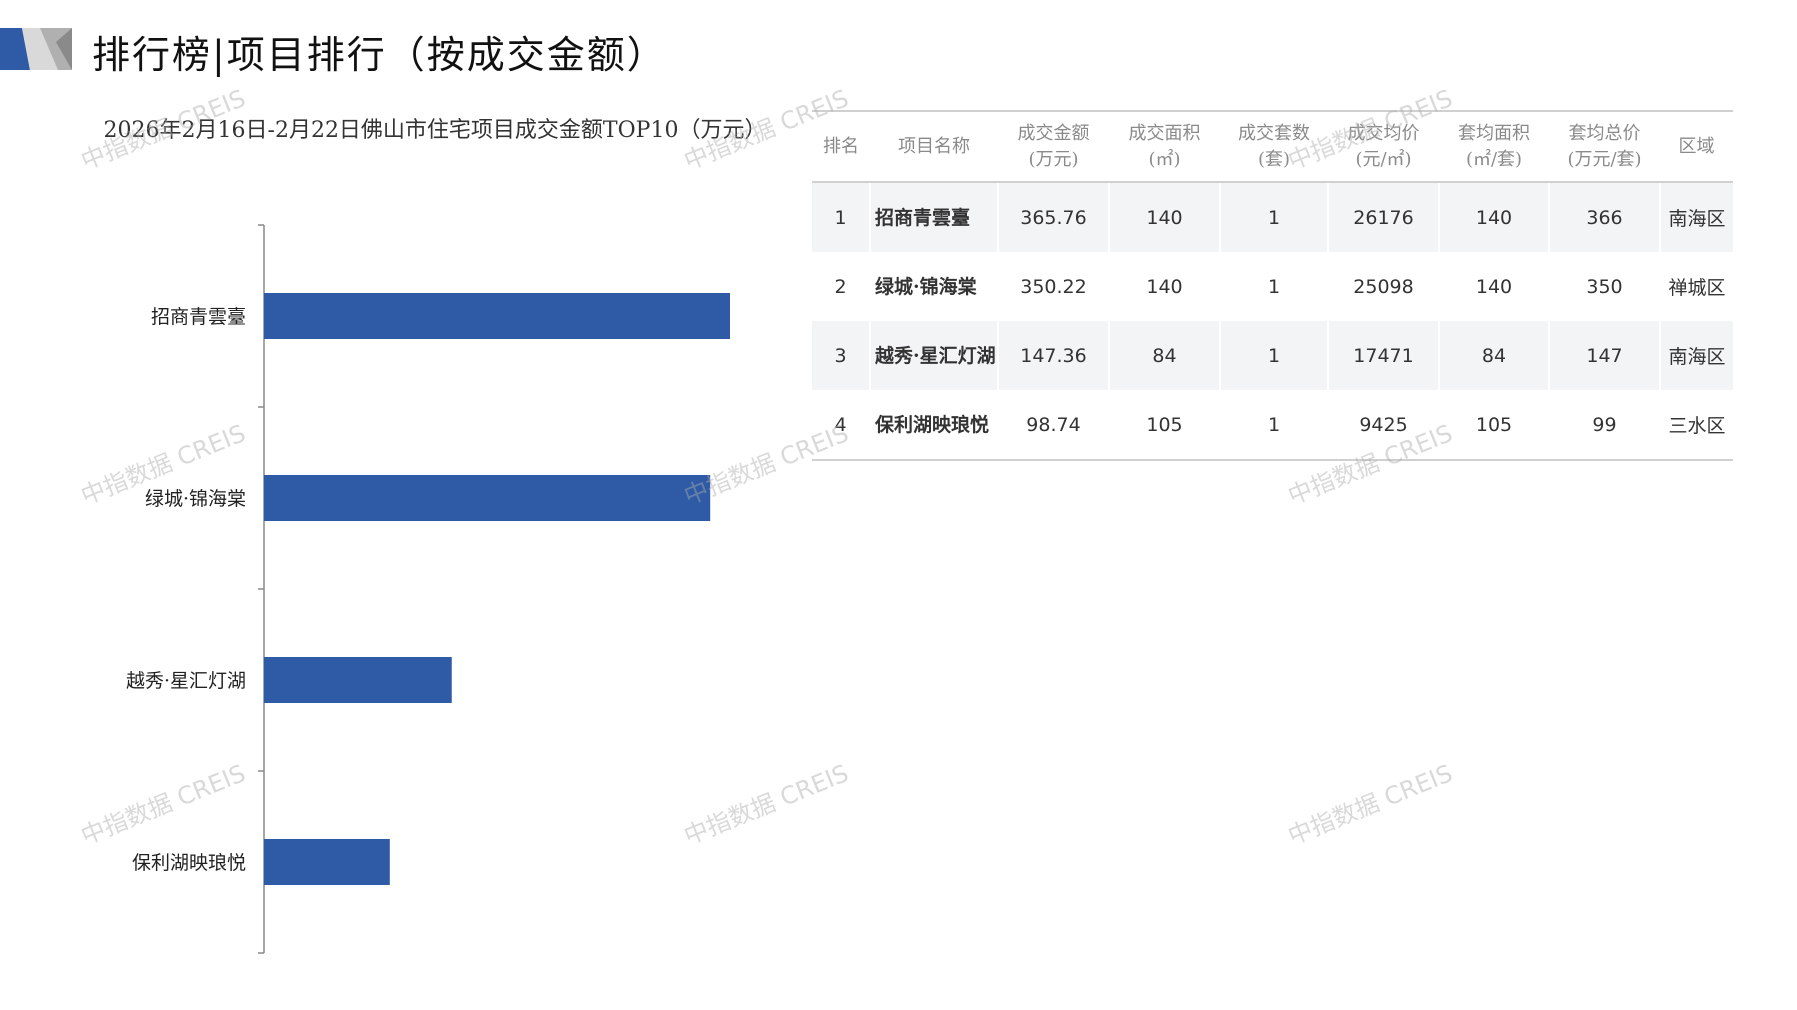 The image size is (1797, 1010). What do you see at coordinates (933, 355) in the screenshot?
I see `table-cell: 越秀·星汇灯湖` at bounding box center [933, 355].